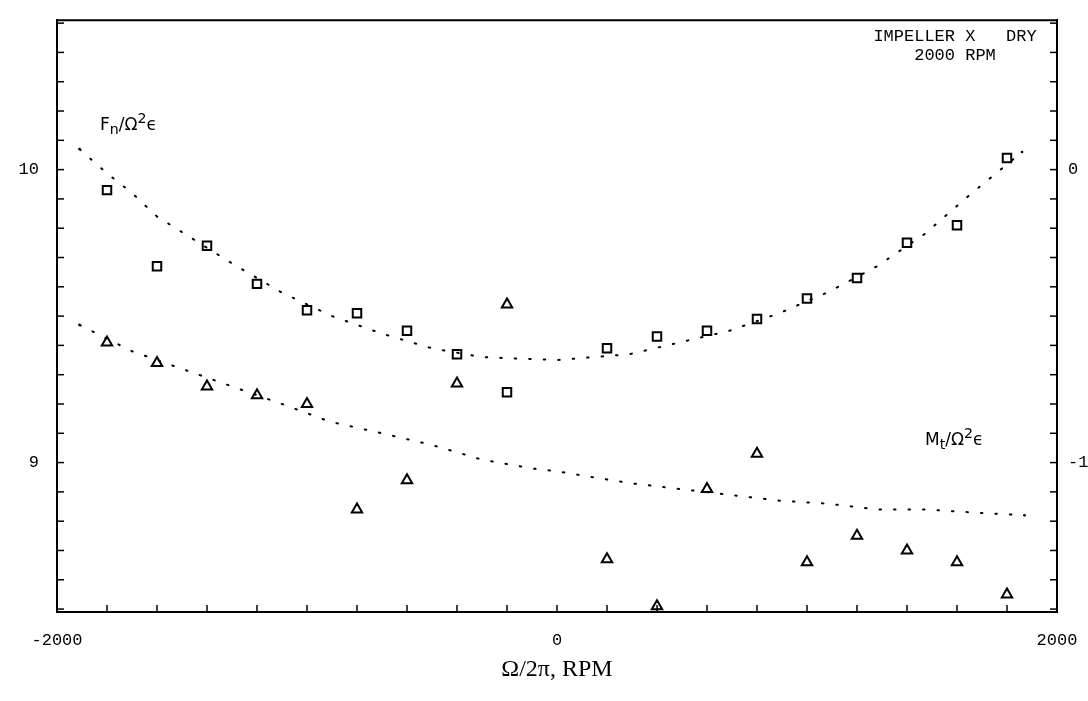  What do you see at coordinates (955, 55) in the screenshot?
I see `annotation: 2000 RPM` at bounding box center [955, 55].